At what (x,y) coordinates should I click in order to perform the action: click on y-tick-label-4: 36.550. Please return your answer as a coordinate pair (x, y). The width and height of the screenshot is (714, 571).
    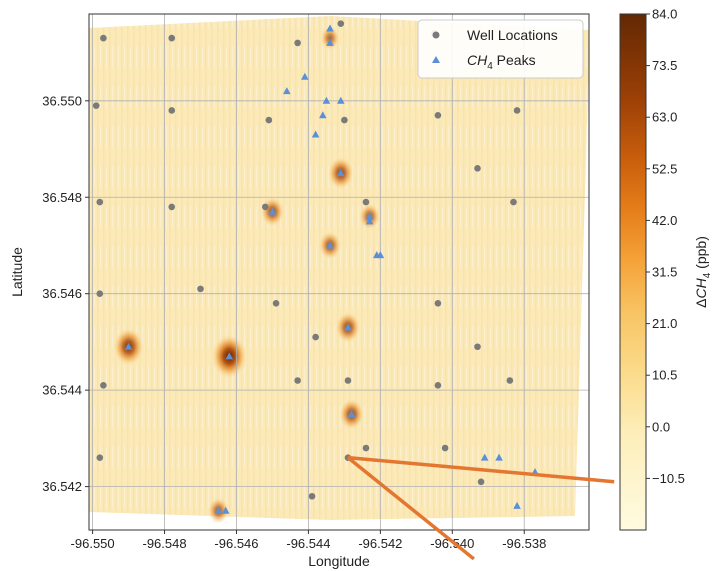
    Looking at the image, I should click on (62, 100).